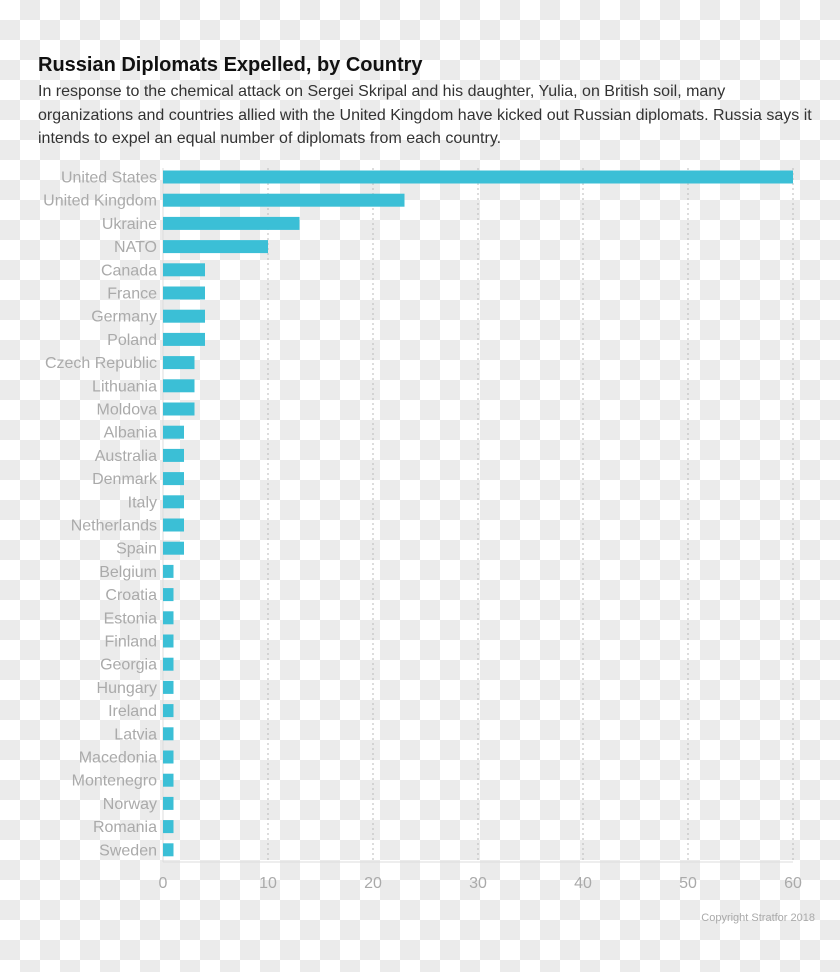 The height and width of the screenshot is (972, 840). What do you see at coordinates (179, 409) in the screenshot?
I see `bar-moldova` at bounding box center [179, 409].